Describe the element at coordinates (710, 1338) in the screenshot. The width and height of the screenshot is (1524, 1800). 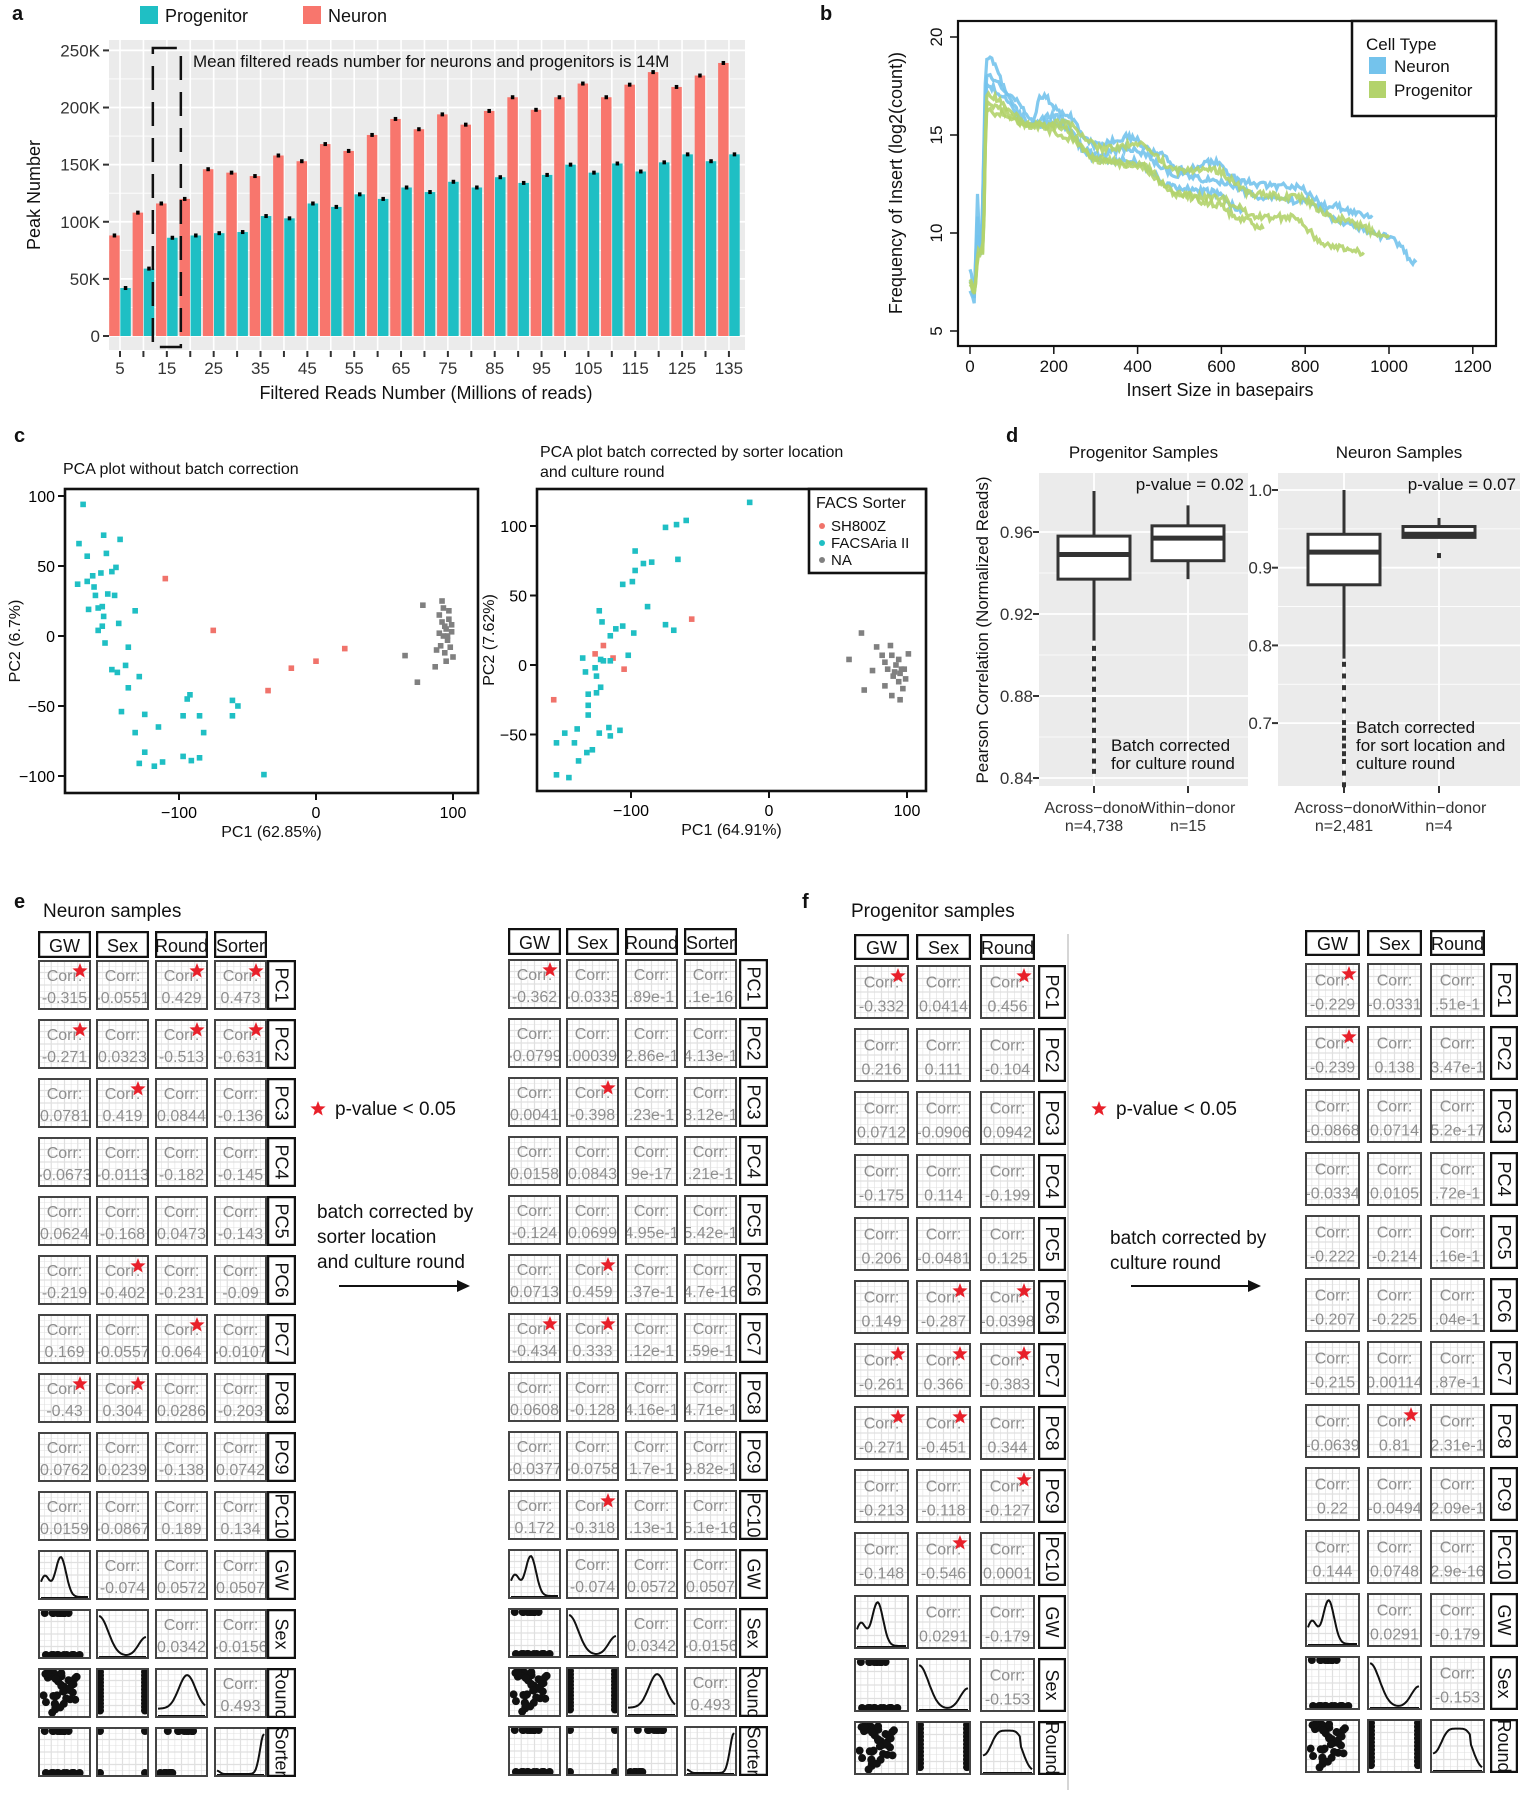
I see `matrix-cell: Corr: .59e-1` at that location.